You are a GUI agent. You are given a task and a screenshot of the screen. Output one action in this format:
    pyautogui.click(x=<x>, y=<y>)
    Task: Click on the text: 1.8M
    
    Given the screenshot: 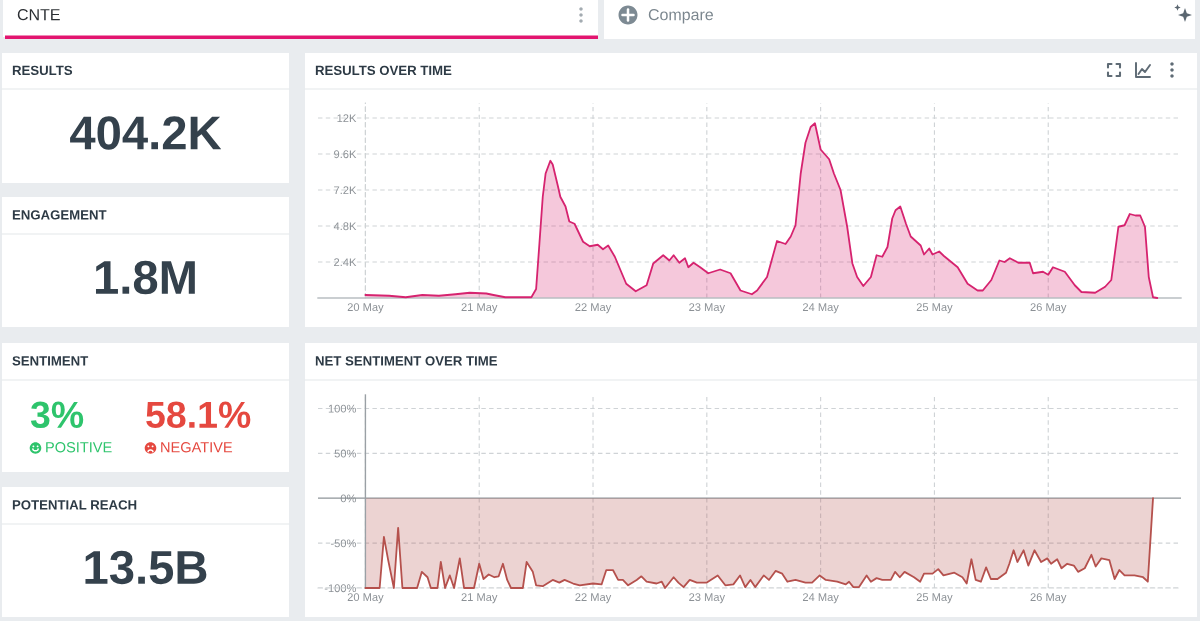 What is the action you would take?
    pyautogui.click(x=145, y=277)
    